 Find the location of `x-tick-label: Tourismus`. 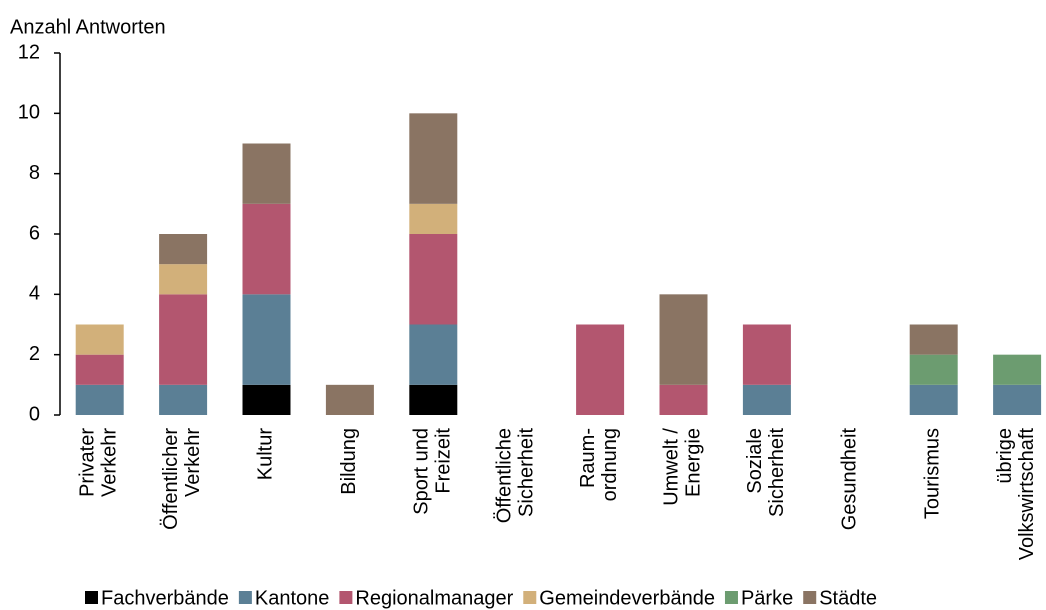

x-tick-label: Tourismus is located at coordinates (933, 473).